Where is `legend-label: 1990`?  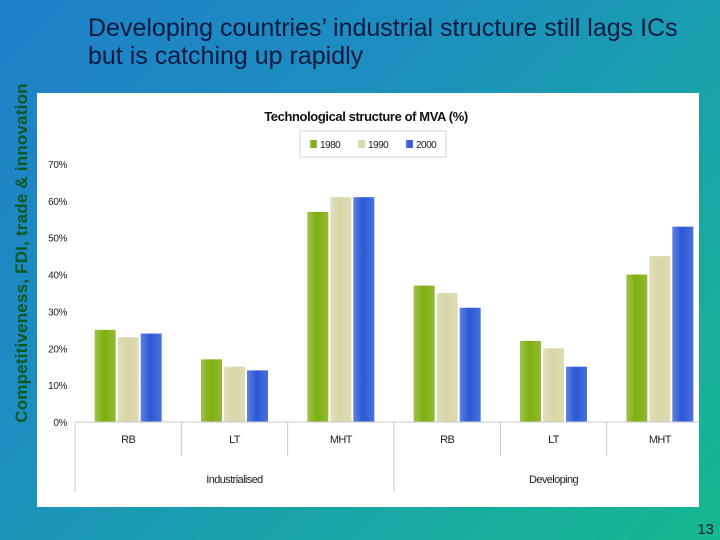 legend-label: 1990 is located at coordinates (378, 145).